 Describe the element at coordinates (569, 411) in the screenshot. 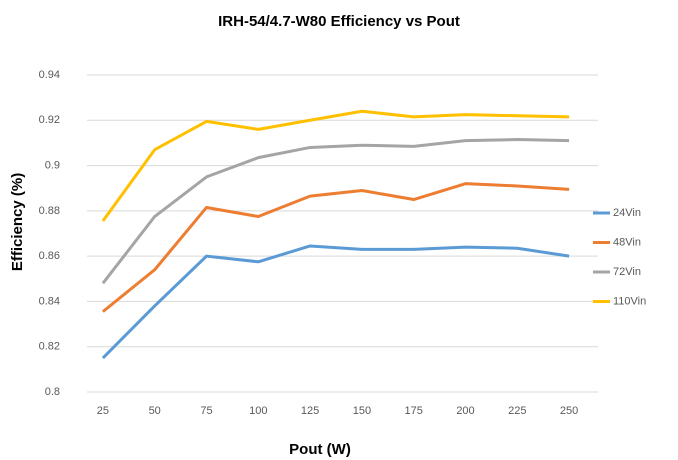

I see `x-tick-label: 250` at that location.